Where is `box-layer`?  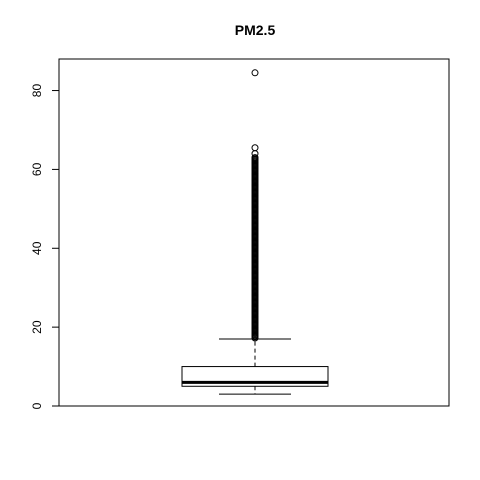 box-layer is located at coordinates (255, 366).